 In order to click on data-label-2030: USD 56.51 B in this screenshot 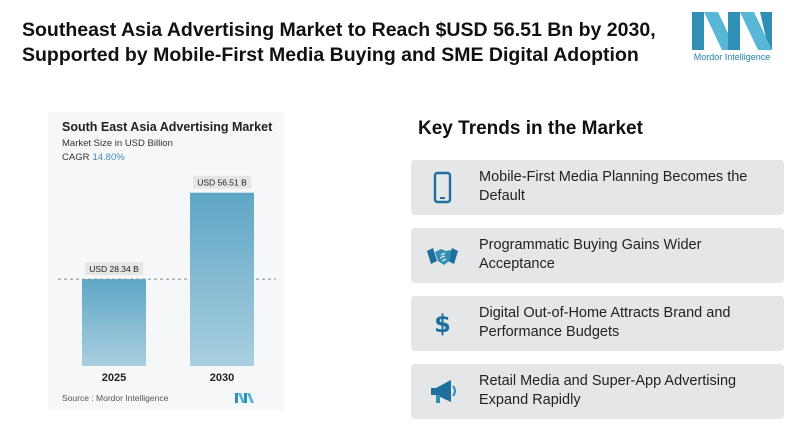, I will do `click(222, 183)`.